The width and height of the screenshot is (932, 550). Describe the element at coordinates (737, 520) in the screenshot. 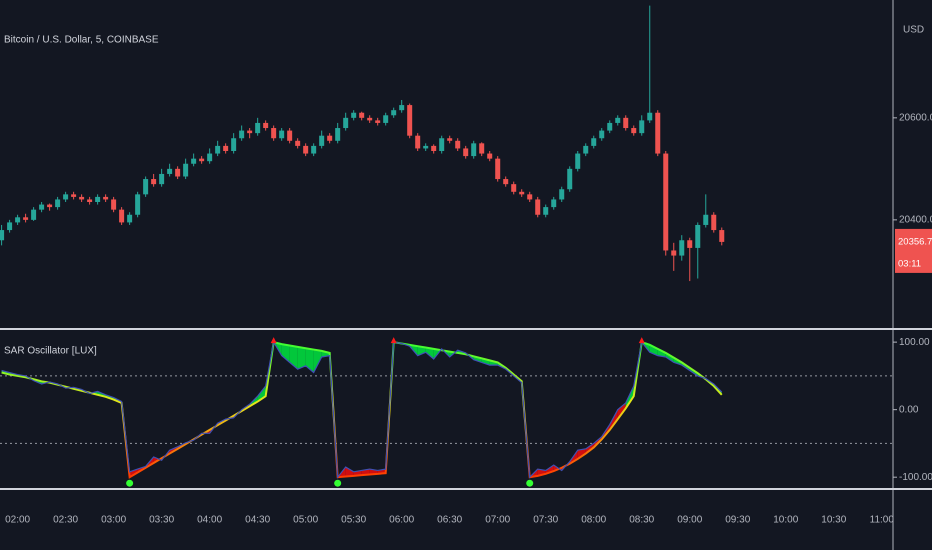

I see `x-tick-label: 09:30` at that location.